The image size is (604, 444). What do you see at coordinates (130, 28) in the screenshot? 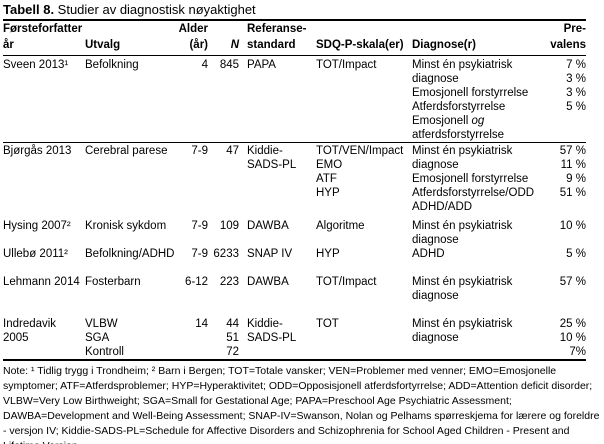
I see `header-cell` at bounding box center [130, 28].